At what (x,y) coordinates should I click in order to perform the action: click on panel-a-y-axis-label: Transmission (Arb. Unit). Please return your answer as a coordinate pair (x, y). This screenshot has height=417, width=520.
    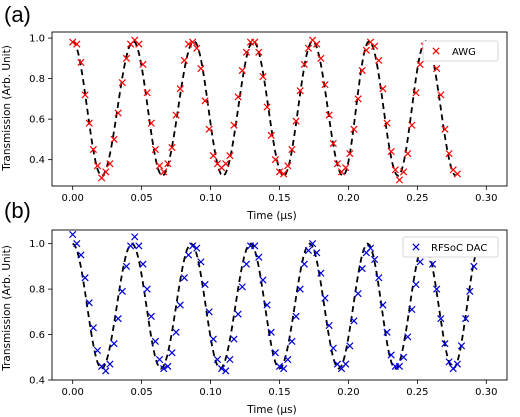
    Looking at the image, I should click on (7, 108).